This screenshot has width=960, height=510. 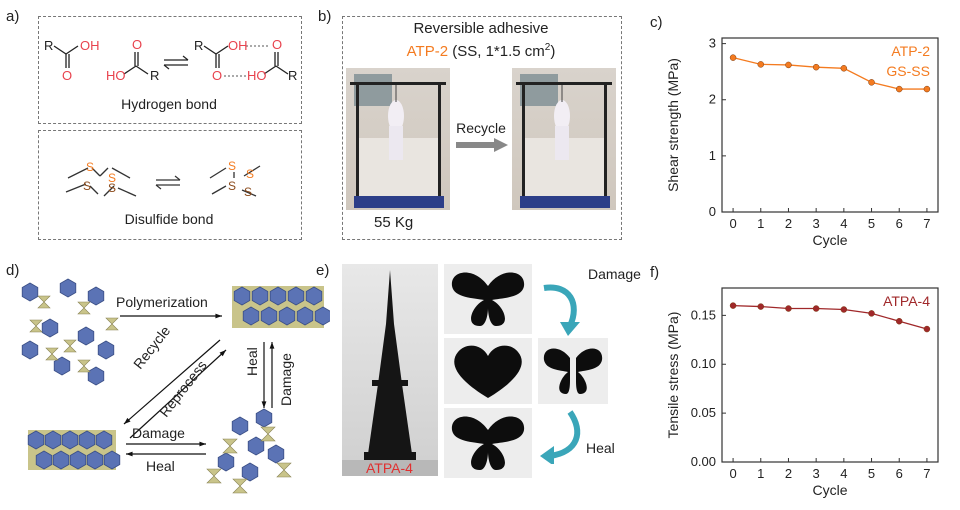 What do you see at coordinates (561, 310) in the screenshot?
I see `damage-arrow-icon` at bounding box center [561, 310].